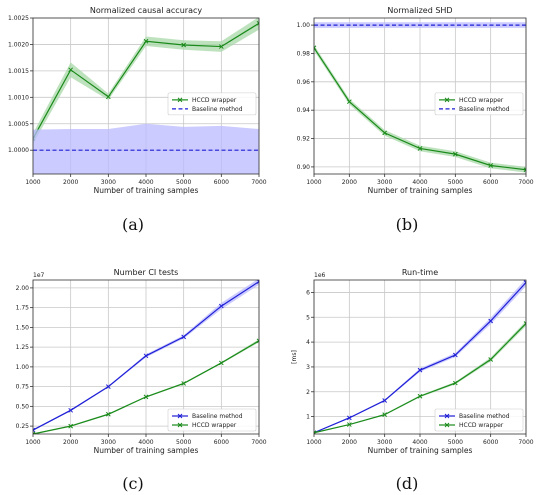 The height and width of the screenshot is (495, 537). Describe the element at coordinates (18, 71) in the screenshot. I see `y-tick-label: 1.0015` at that location.